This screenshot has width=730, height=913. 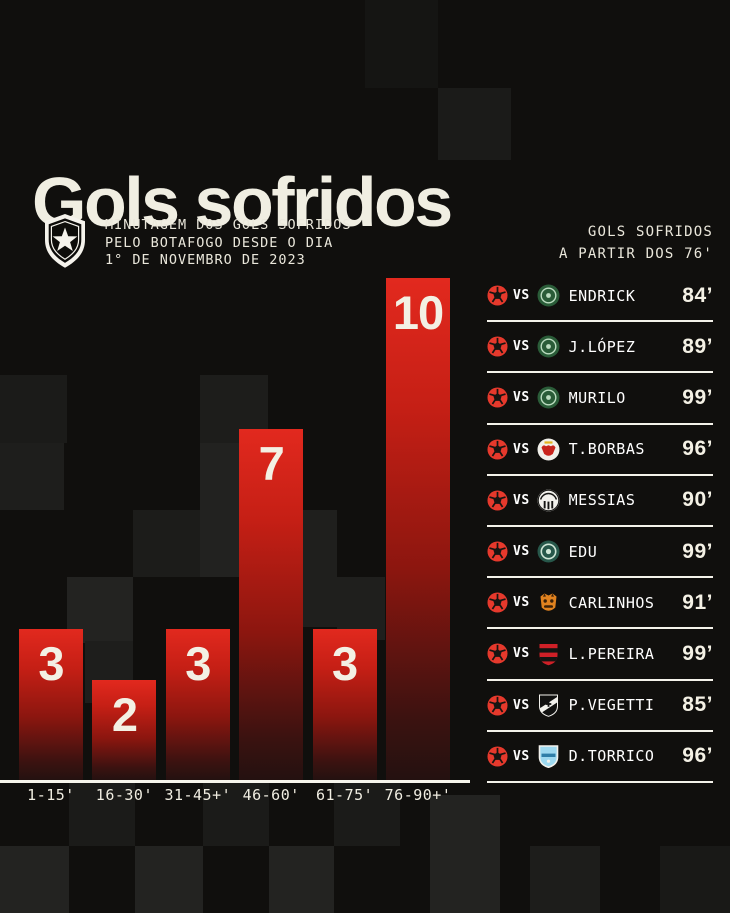 I want to click on player-name: MURILO, so click(x=597, y=397).